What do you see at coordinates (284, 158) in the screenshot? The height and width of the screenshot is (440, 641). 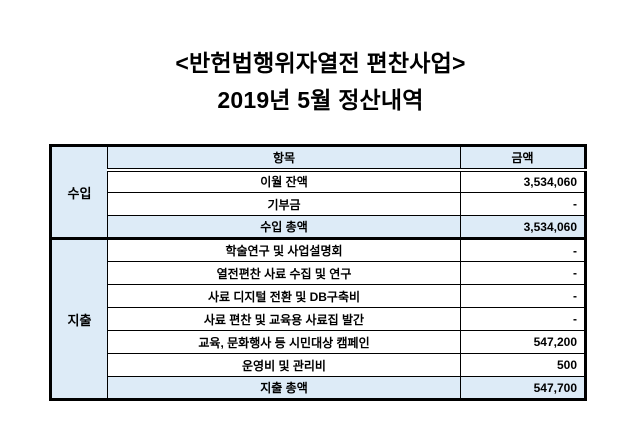 I see `column-header-item: 항목` at bounding box center [284, 158].